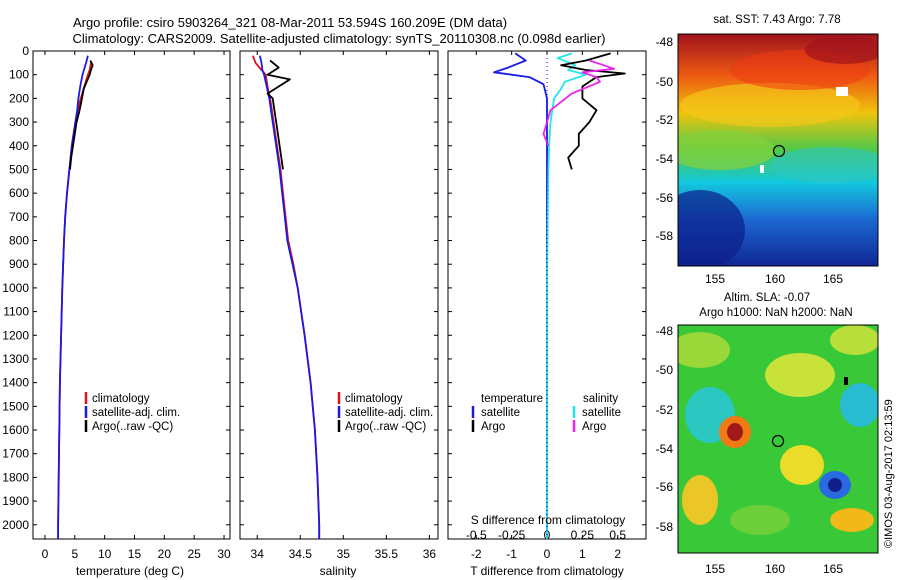 The width and height of the screenshot is (900, 580). What do you see at coordinates (511, 554) in the screenshot?
I see `x-tick-label-temperature: -1` at bounding box center [511, 554].